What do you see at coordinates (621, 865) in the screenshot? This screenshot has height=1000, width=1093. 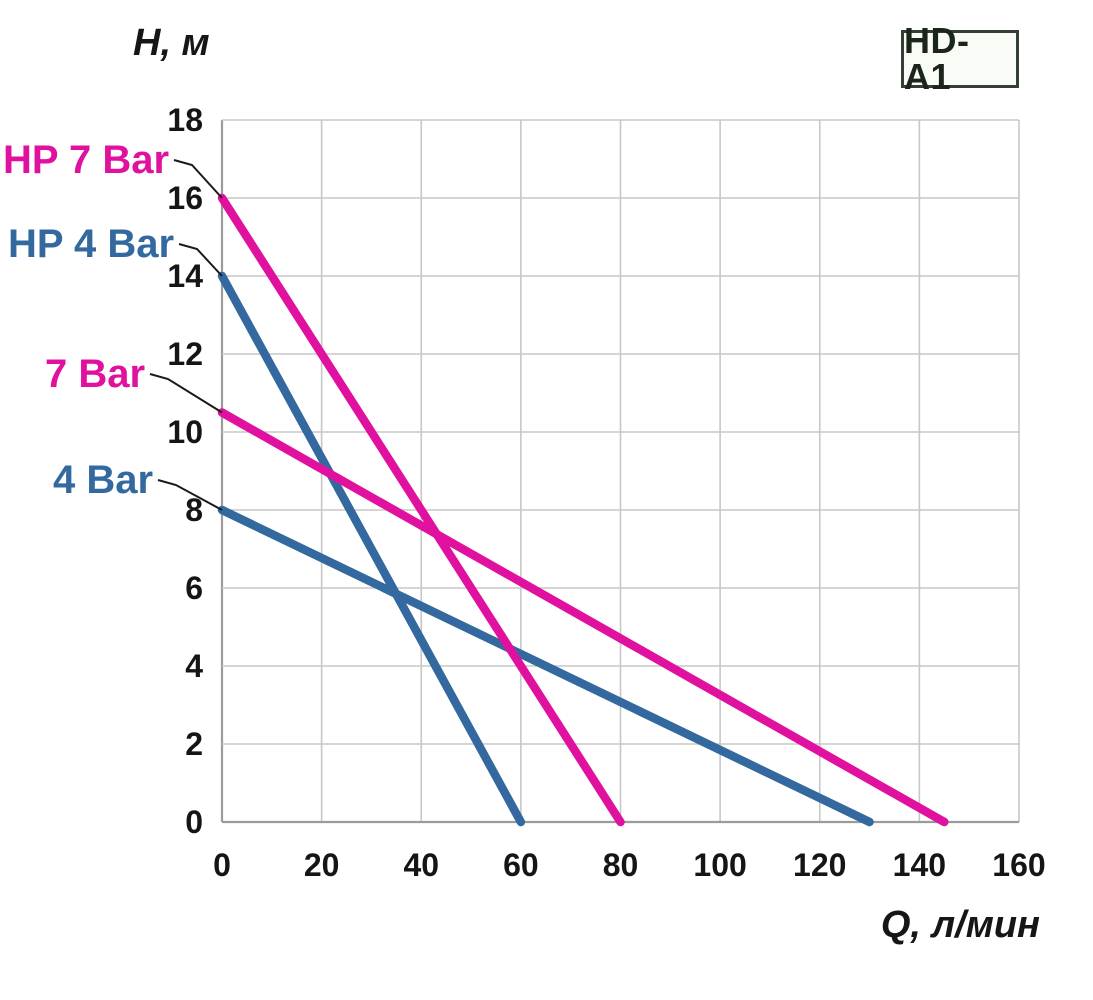 I see `x-tick-label-80: 80` at bounding box center [621, 865].